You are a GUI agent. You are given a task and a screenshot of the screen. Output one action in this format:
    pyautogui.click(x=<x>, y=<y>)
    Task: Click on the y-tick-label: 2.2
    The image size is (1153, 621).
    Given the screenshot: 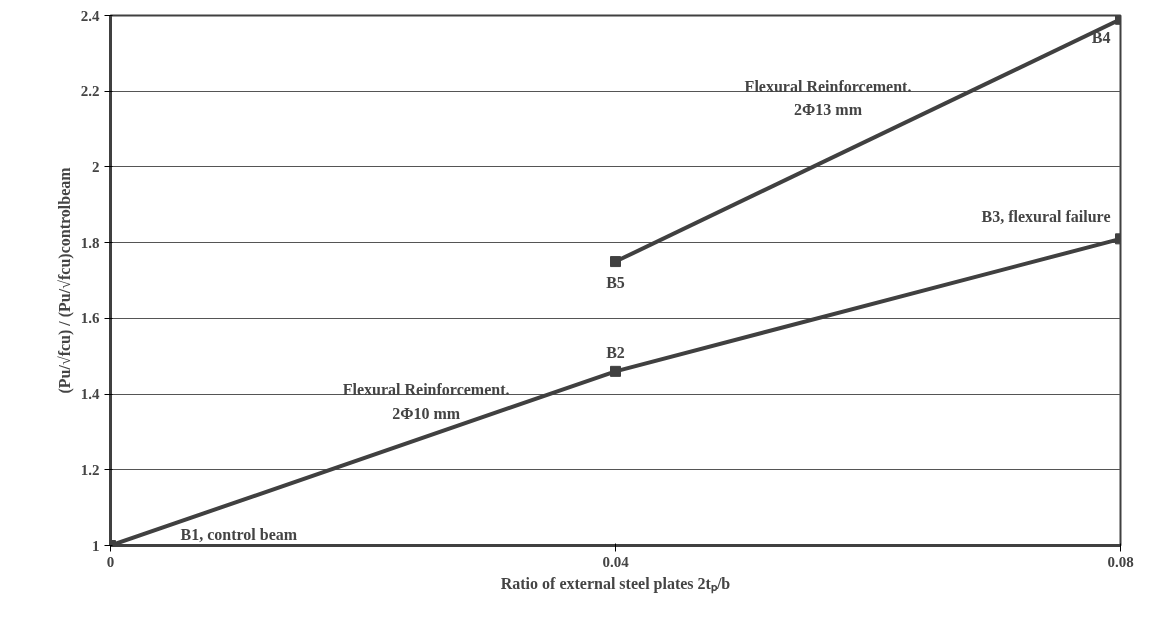 What is the action you would take?
    pyautogui.click(x=90, y=91)
    